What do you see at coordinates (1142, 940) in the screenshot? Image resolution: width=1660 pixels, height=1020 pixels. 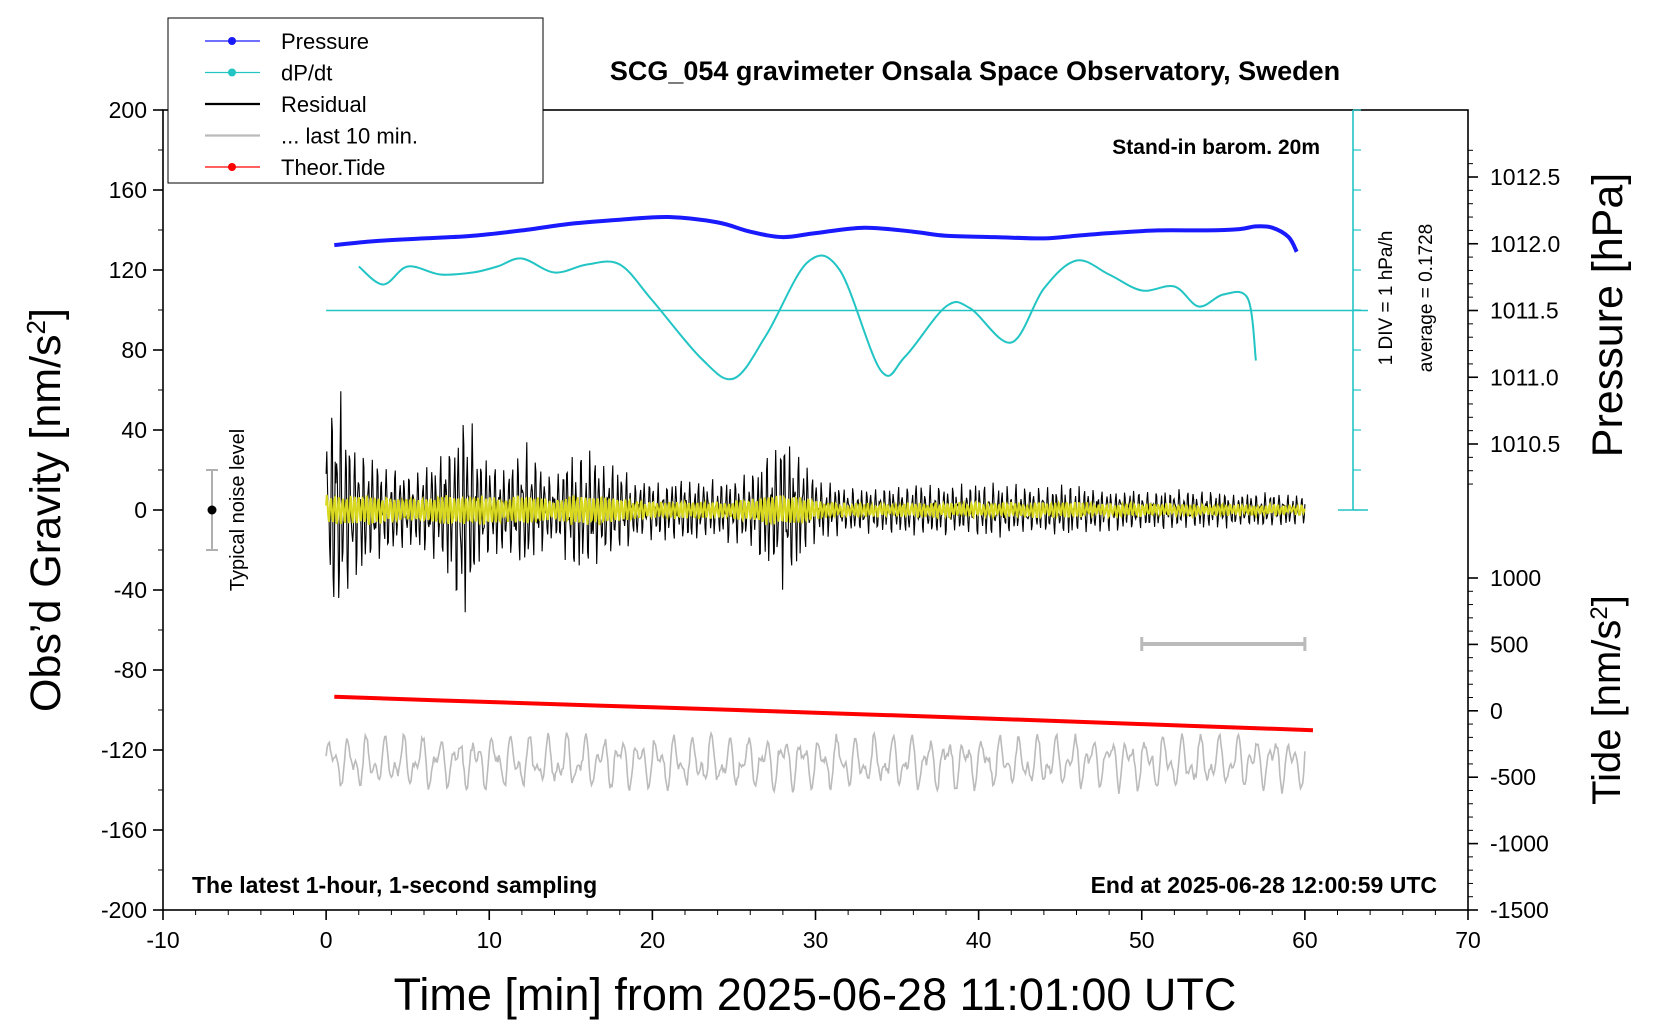 I see `x-tick-label: 50` at bounding box center [1142, 940].